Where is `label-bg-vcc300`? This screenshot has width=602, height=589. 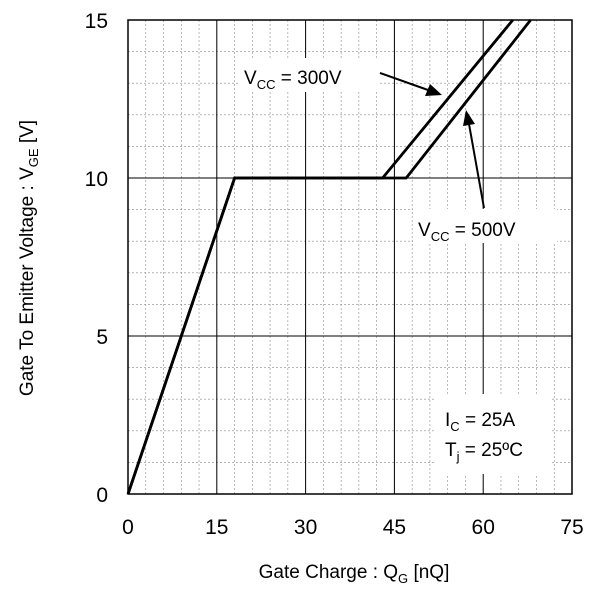 label-bg-vcc300 is located at coordinates (308, 75).